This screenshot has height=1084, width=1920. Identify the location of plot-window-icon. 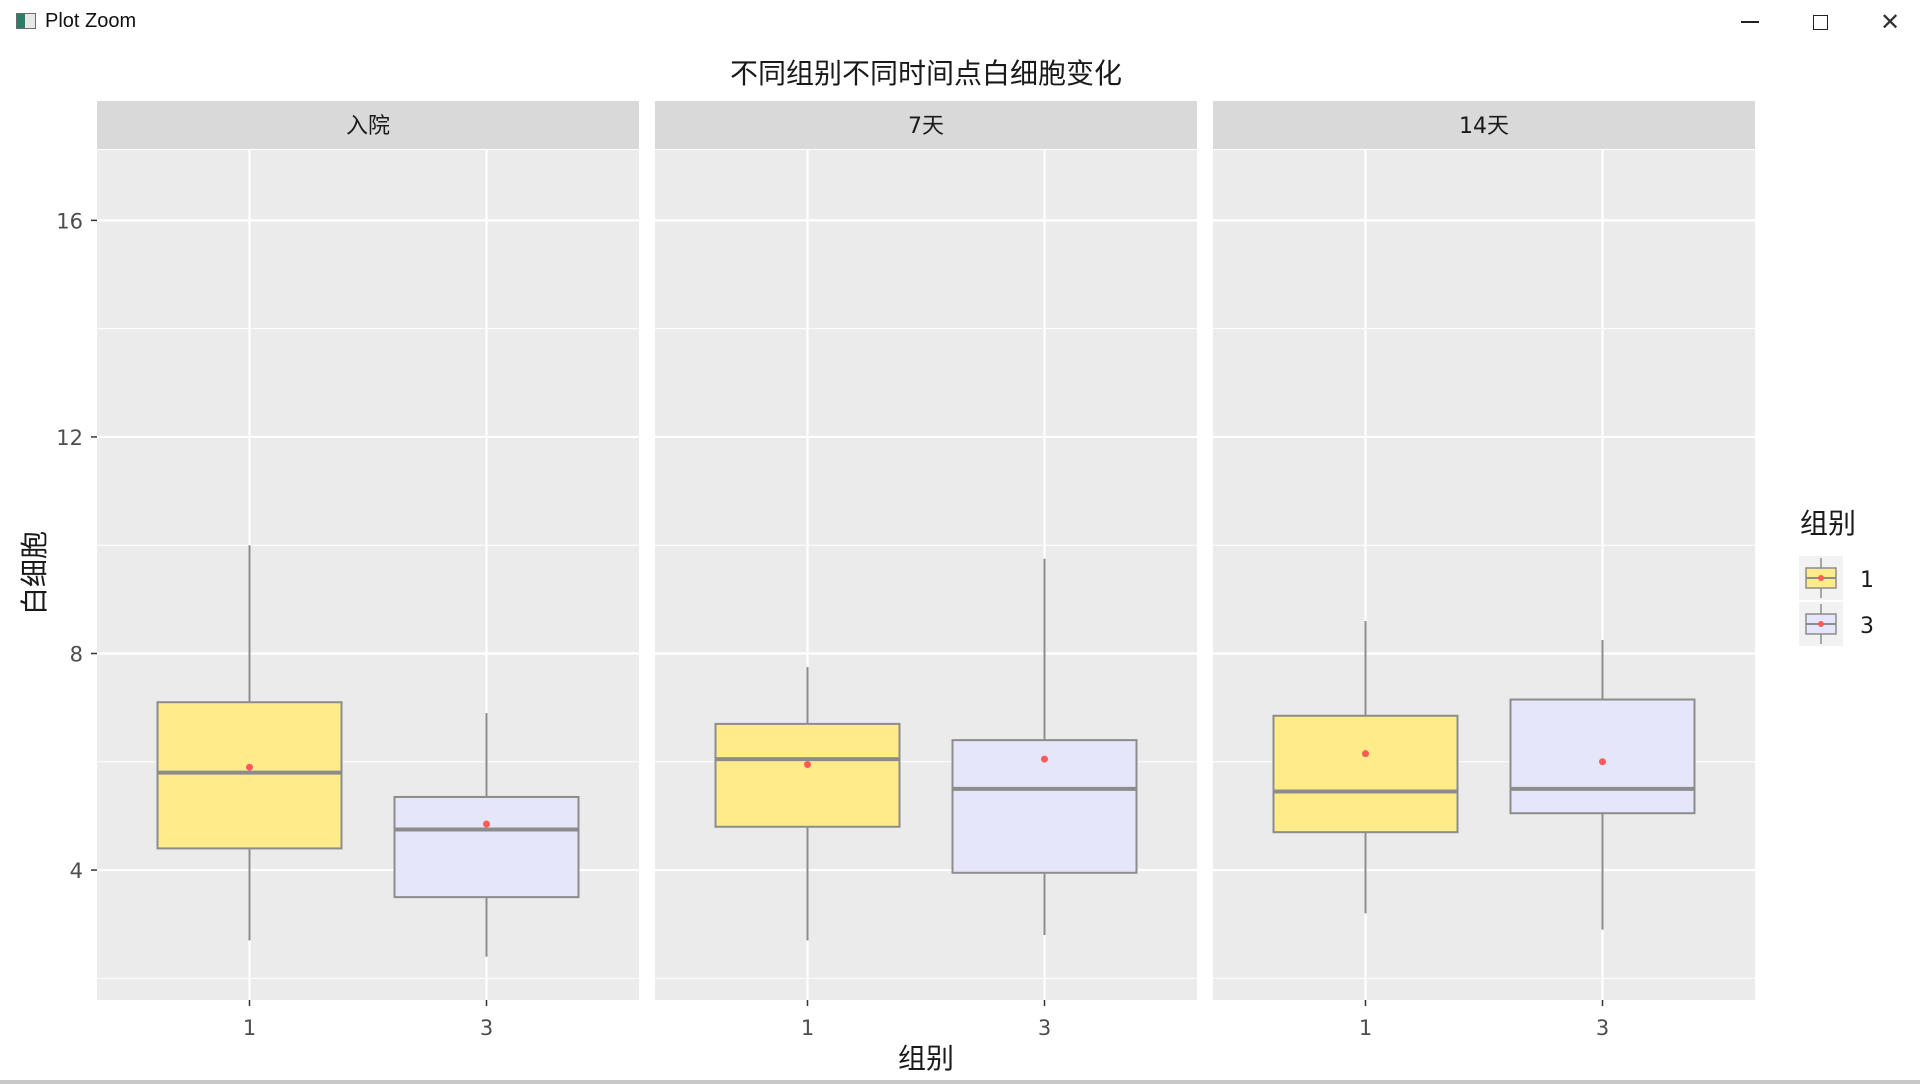
(26, 21).